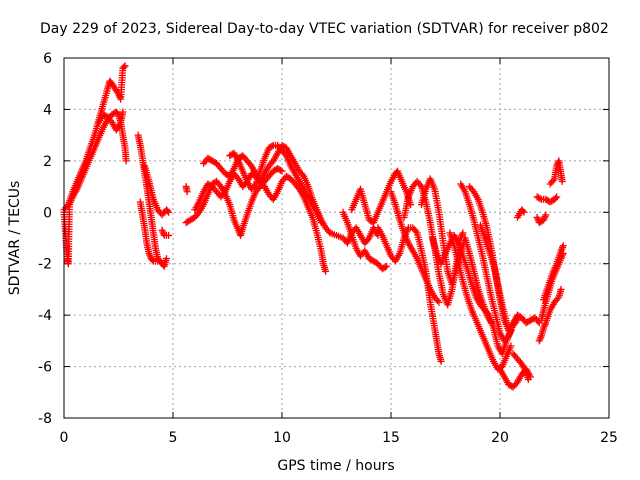 The width and height of the screenshot is (640, 480). I want to click on series-s14, so click(365, 240).